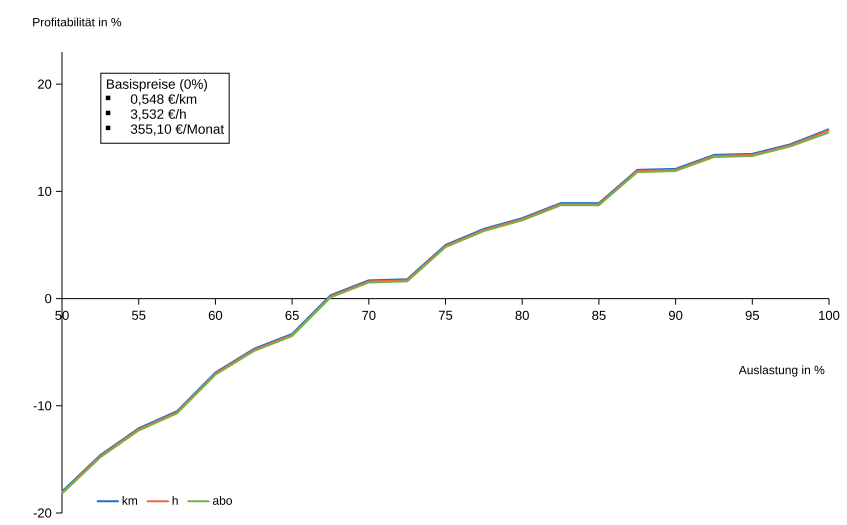 This screenshot has height=525, width=847. What do you see at coordinates (43, 513) in the screenshot?
I see `y-tick-label: -20` at bounding box center [43, 513].